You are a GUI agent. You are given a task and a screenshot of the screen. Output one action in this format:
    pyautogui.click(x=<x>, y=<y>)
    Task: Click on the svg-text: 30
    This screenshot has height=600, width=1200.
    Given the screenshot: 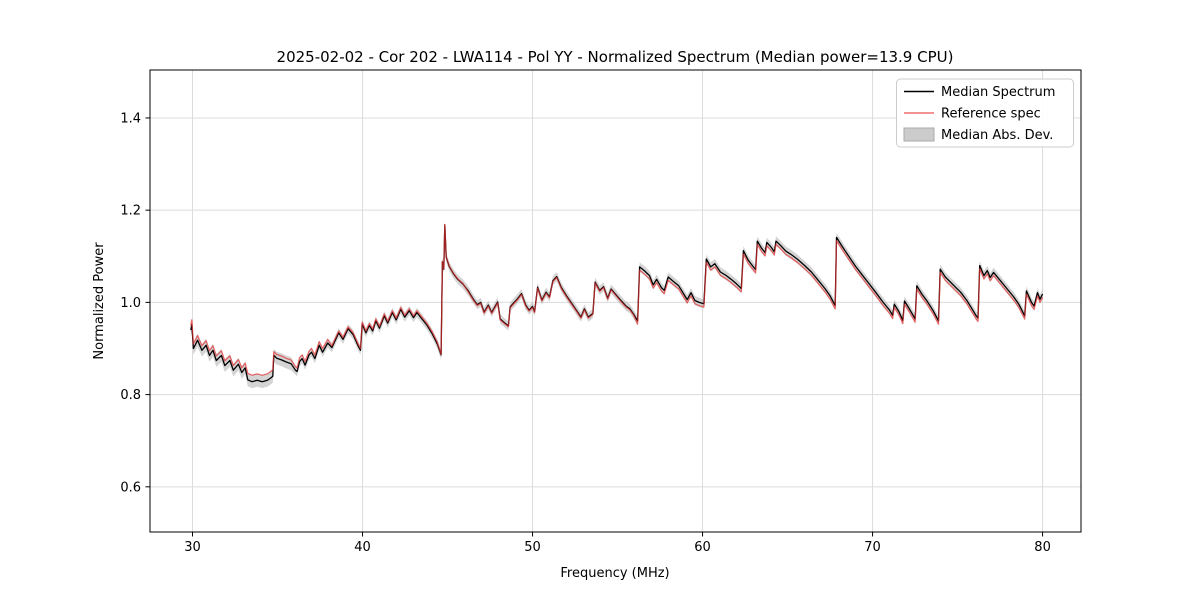 What is the action you would take?
    pyautogui.click(x=192, y=547)
    